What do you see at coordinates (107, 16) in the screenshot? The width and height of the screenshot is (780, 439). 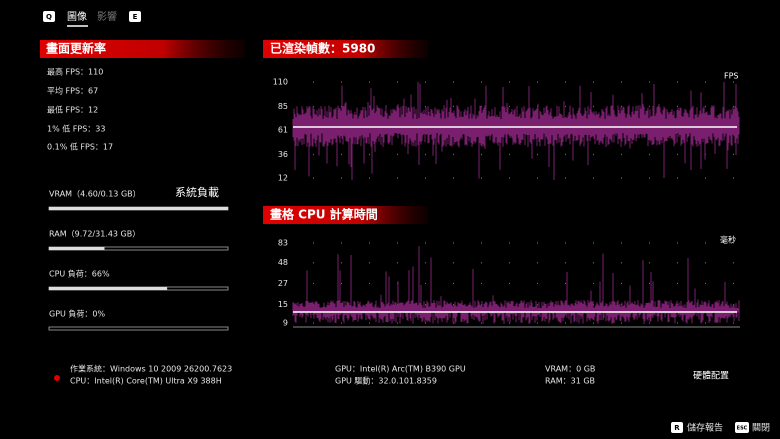 I see `tab: 影響` at bounding box center [107, 16].